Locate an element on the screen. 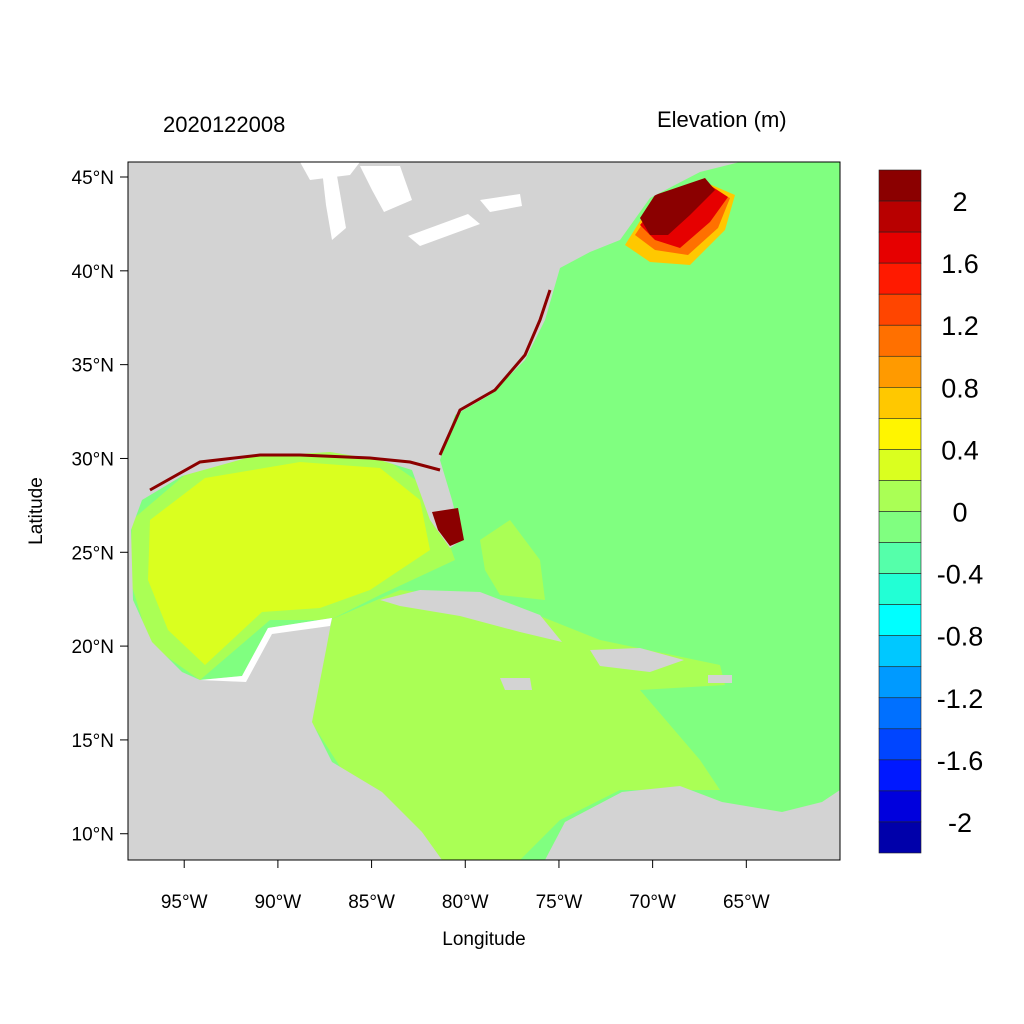 The height and width of the screenshot is (1024, 1024). colorbar-label: -0.8 is located at coordinates (960, 637).